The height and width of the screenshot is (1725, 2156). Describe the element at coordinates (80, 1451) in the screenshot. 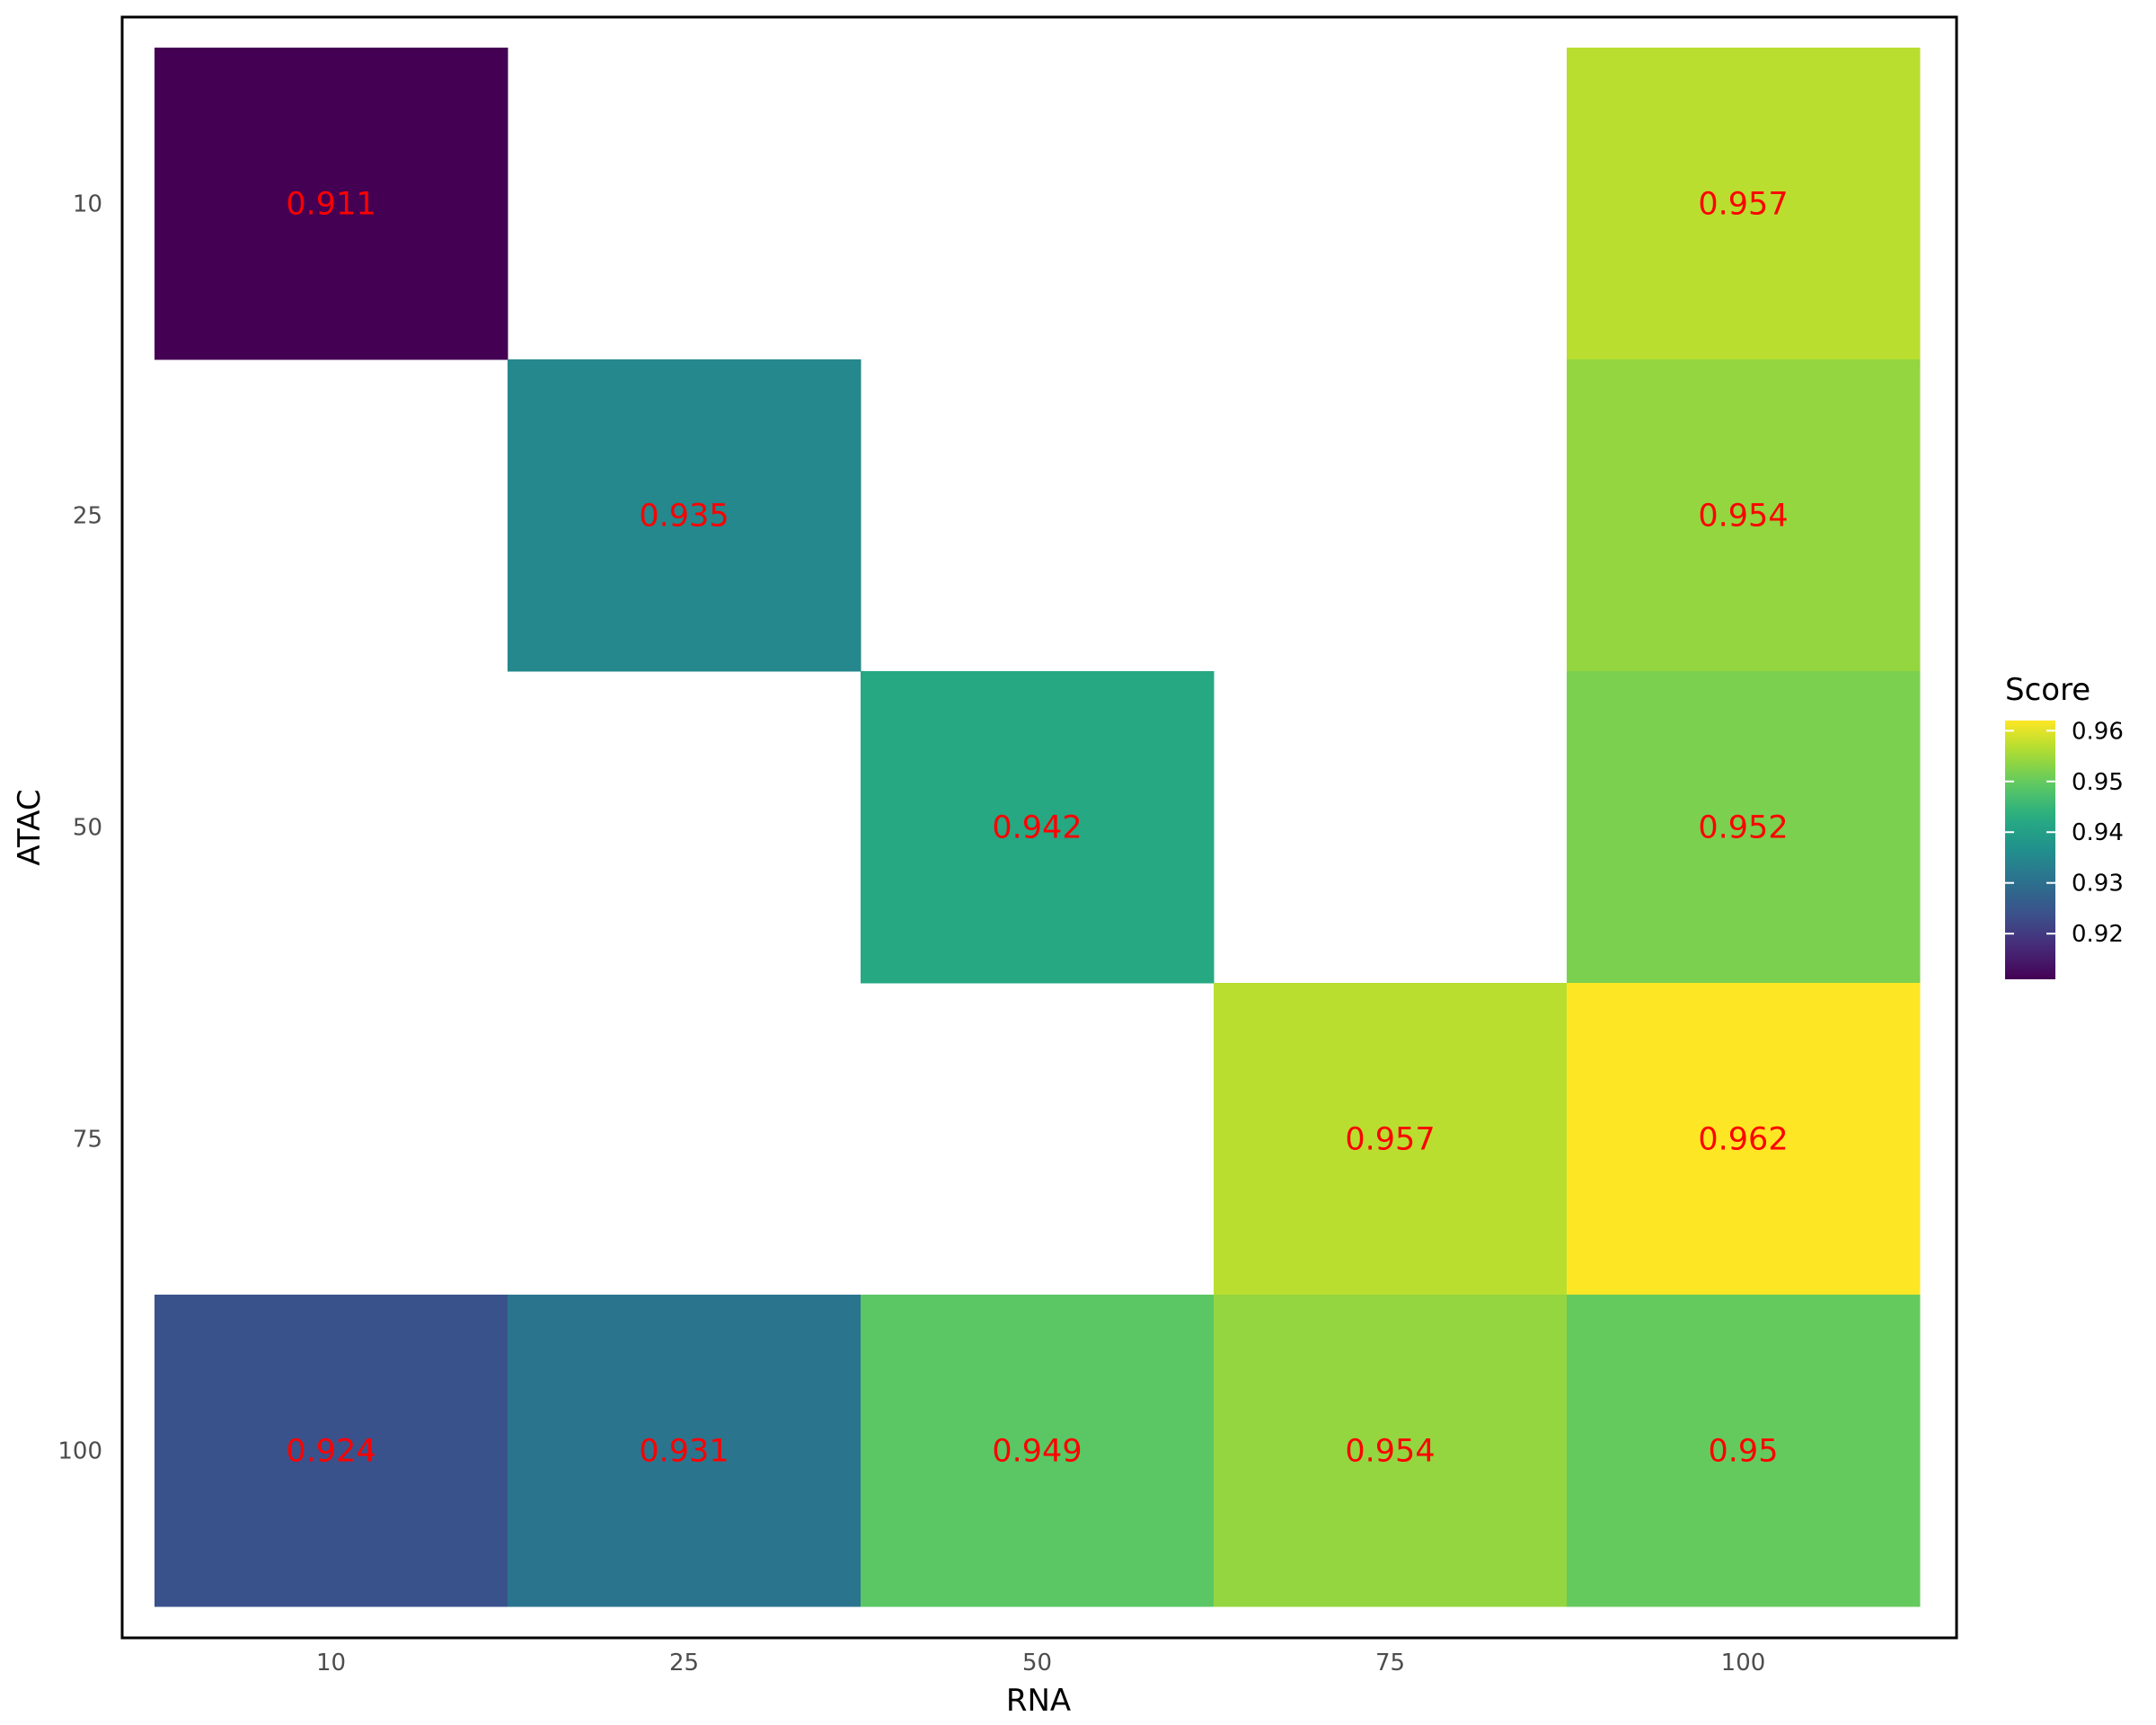

I see `y-tick-label: 100` at that location.